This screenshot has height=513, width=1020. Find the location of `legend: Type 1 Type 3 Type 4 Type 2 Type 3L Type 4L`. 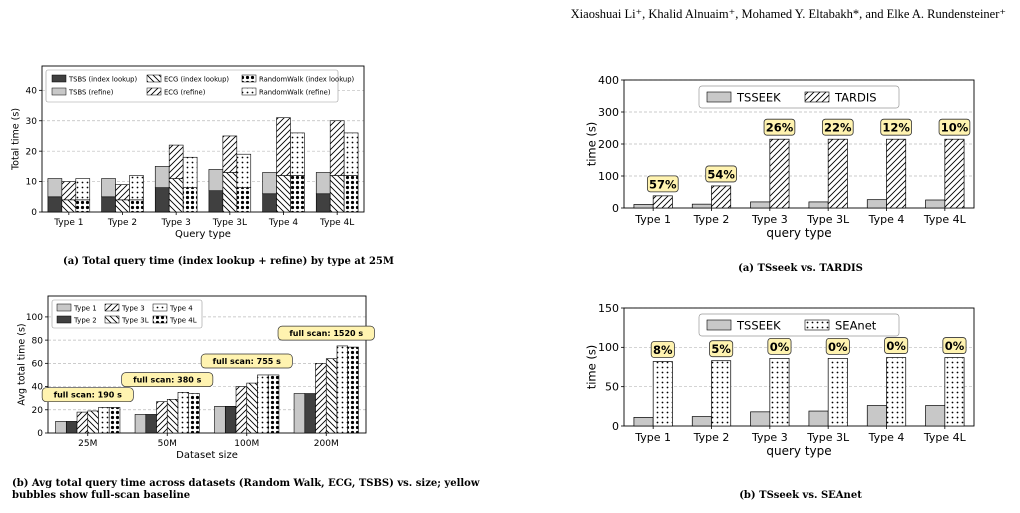

legend: Type 1 Type 3 Type 4 Type 2 Type 3L Type 4L is located at coordinates (127, 314).